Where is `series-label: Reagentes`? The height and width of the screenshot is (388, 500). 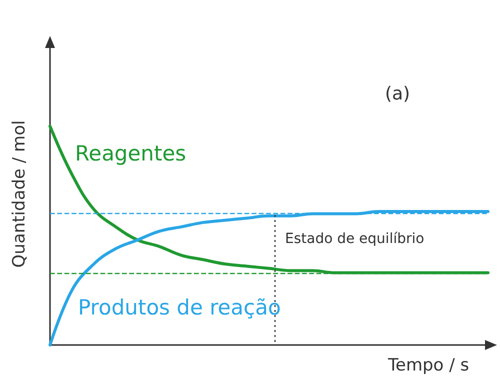 series-label: Reagentes is located at coordinates (130, 154).